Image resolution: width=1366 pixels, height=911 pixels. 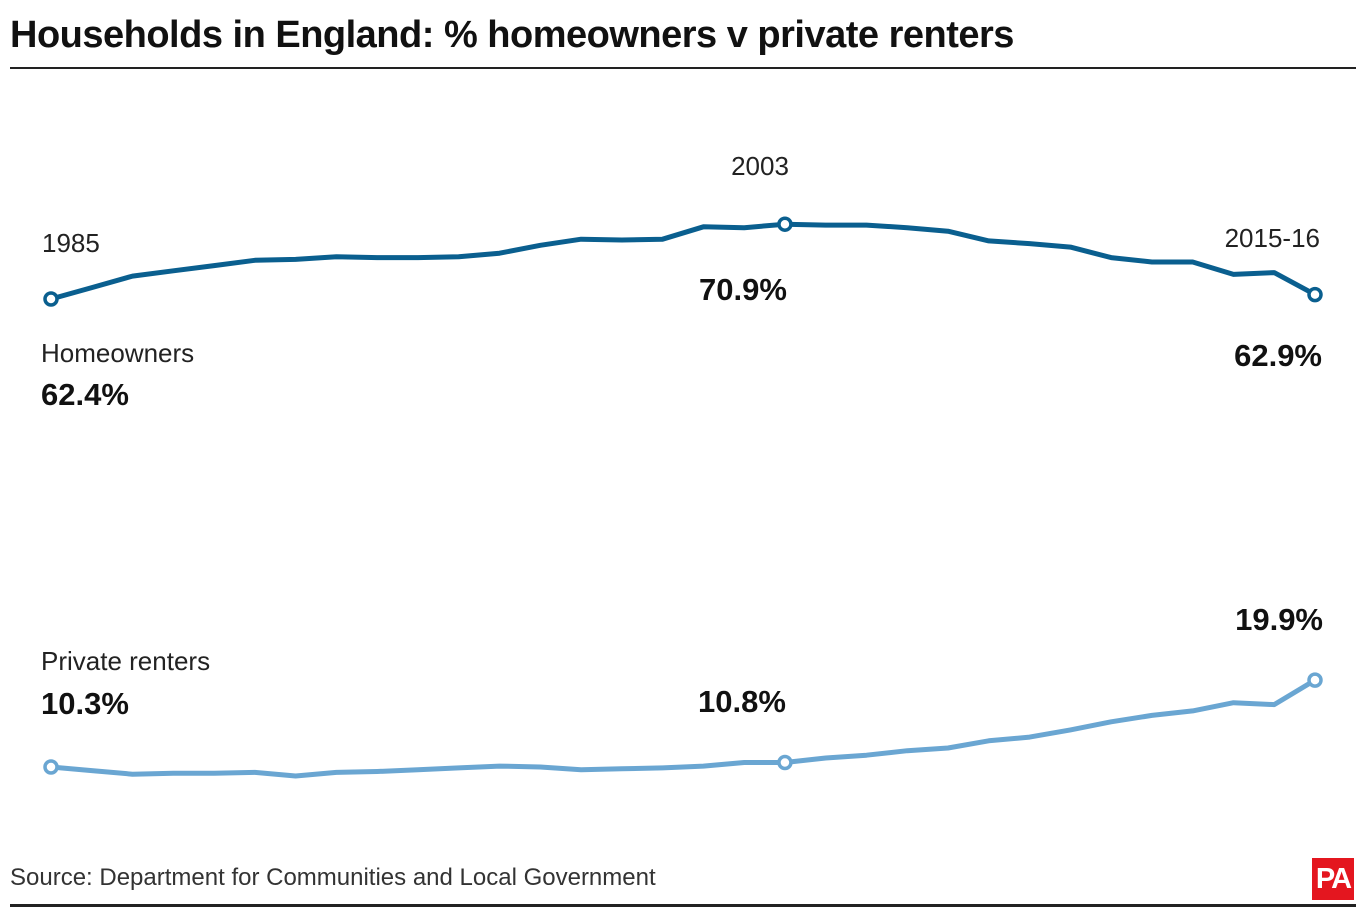 I want to click on value-label: 62.4%, so click(x=85, y=394).